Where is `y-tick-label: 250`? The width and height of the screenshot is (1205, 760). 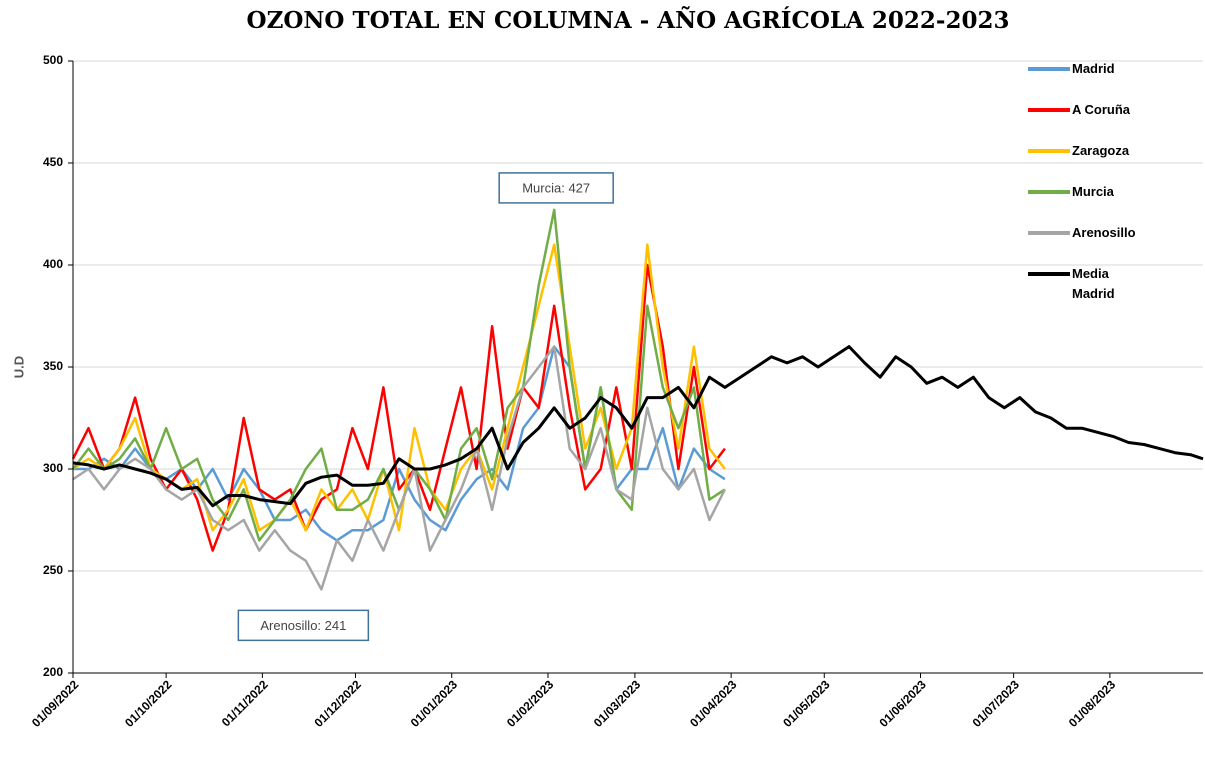
y-tick-label: 250 is located at coordinates (53, 570).